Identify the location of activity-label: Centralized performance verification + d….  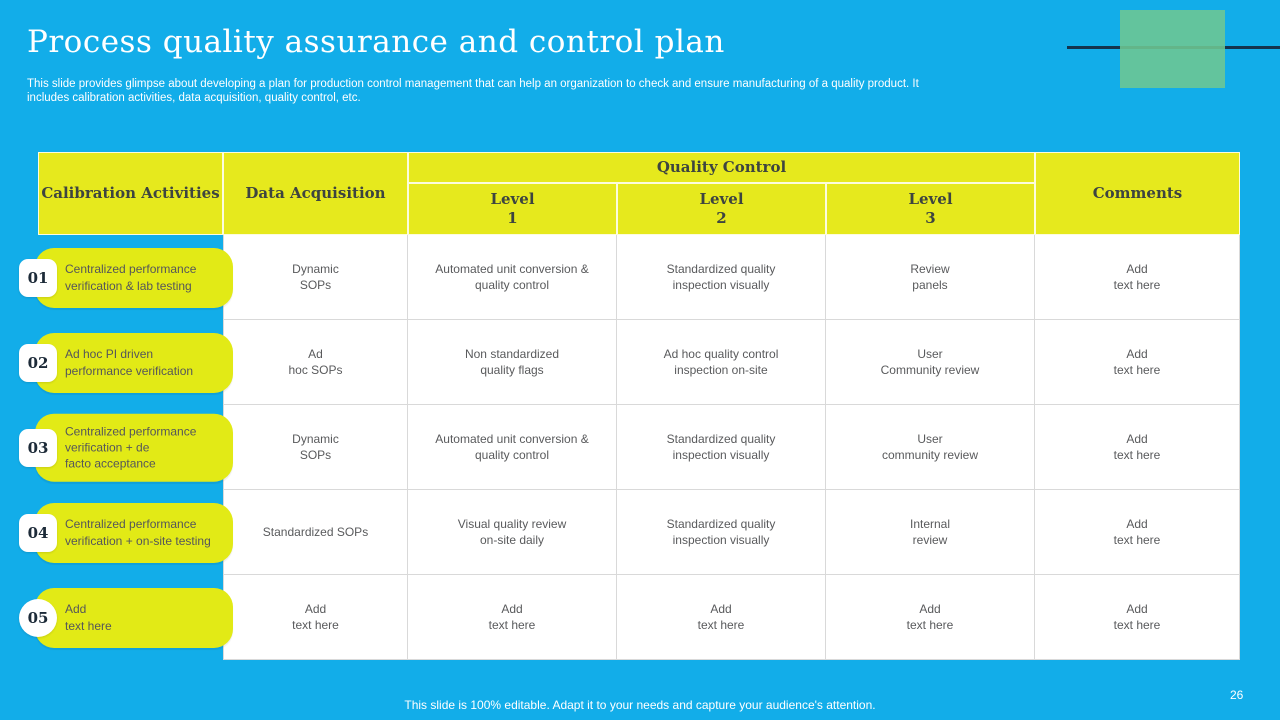
(134, 447).